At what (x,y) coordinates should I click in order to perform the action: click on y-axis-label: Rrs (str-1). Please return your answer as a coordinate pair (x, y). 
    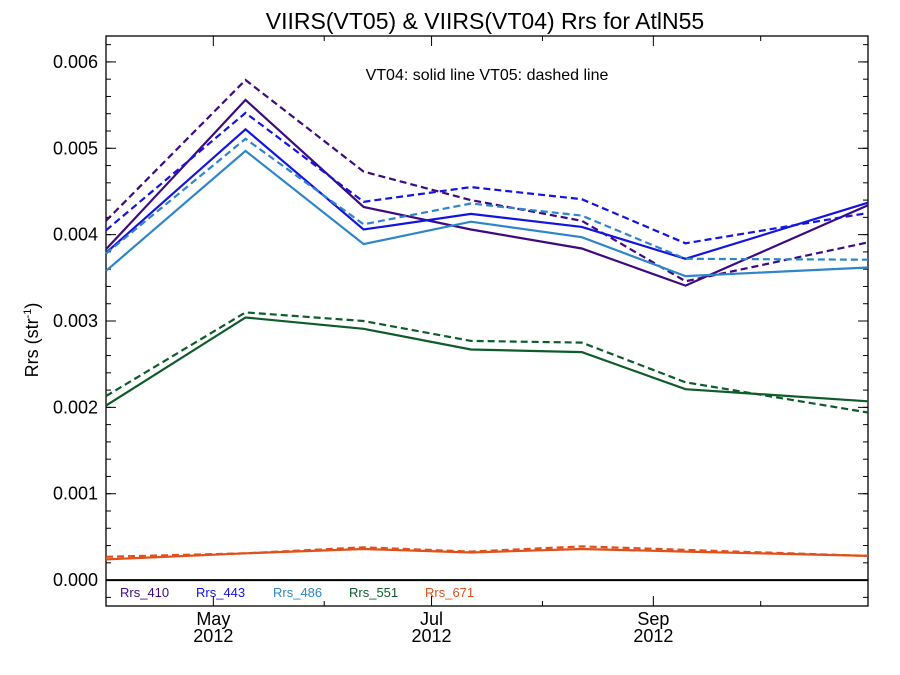
    Looking at the image, I should click on (32, 340).